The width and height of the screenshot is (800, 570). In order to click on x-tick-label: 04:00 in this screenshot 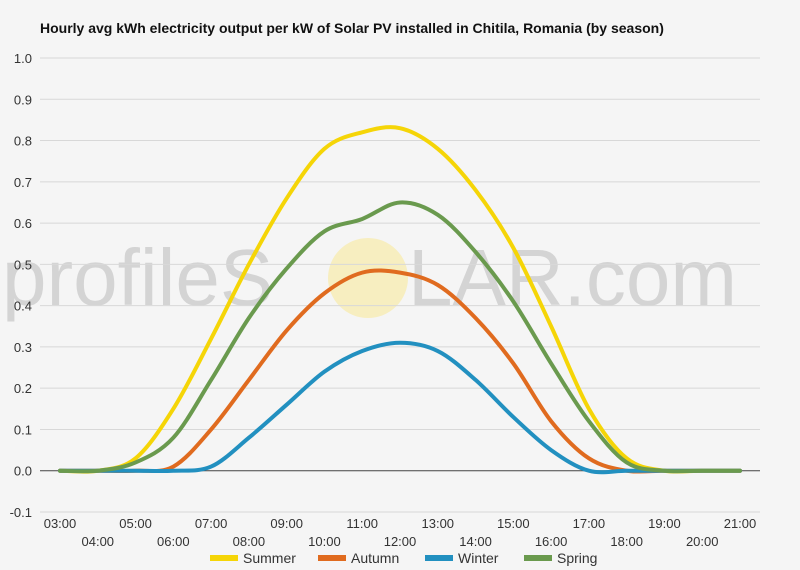, I will do `click(98, 541)`.